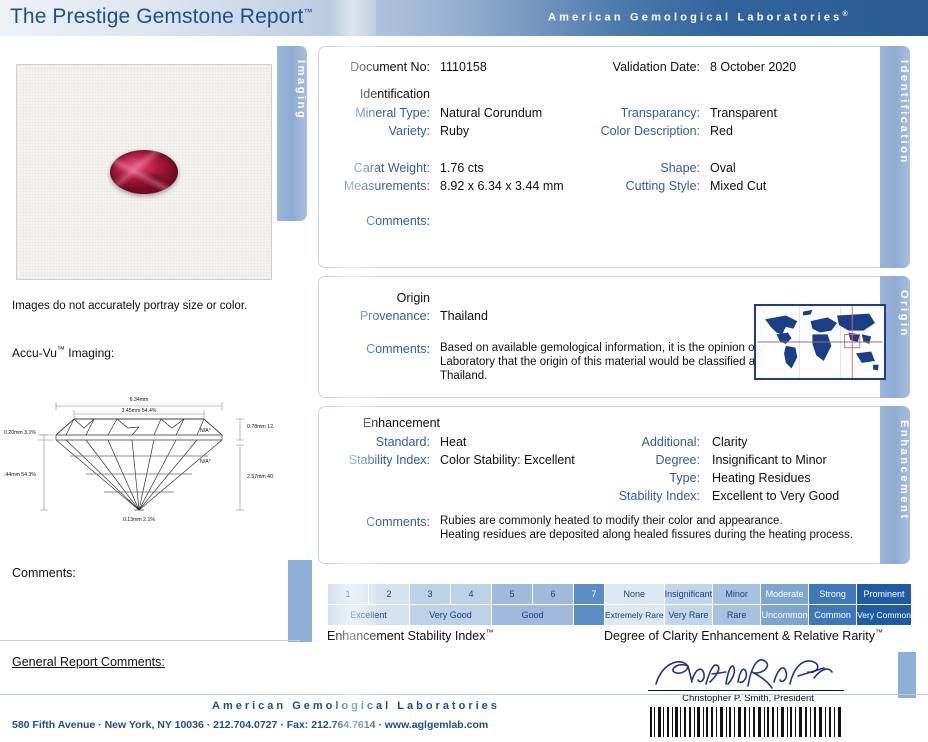 Image resolution: width=928 pixels, height=742 pixels. I want to click on diagram-pavilion-angle-label: N/A°, so click(205, 462).